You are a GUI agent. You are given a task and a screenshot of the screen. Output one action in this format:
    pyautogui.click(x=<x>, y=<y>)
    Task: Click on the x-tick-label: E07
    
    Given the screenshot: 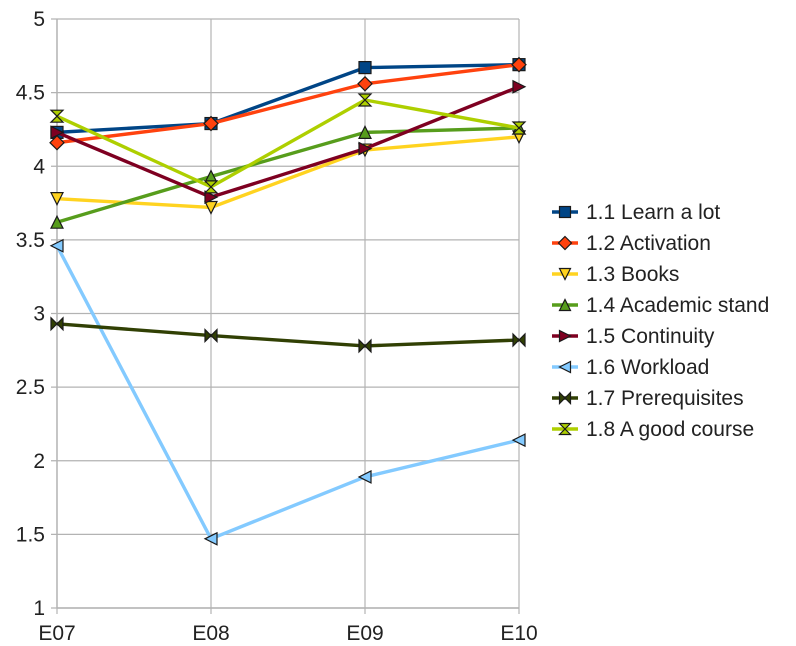 What is the action you would take?
    pyautogui.click(x=56, y=633)
    